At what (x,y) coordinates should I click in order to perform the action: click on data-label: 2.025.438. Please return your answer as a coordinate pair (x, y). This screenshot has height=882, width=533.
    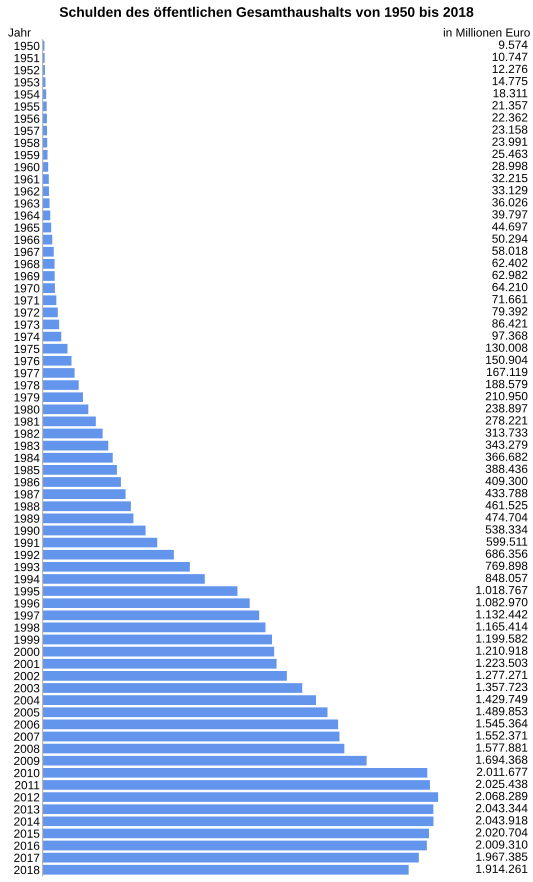
    Looking at the image, I should click on (502, 784).